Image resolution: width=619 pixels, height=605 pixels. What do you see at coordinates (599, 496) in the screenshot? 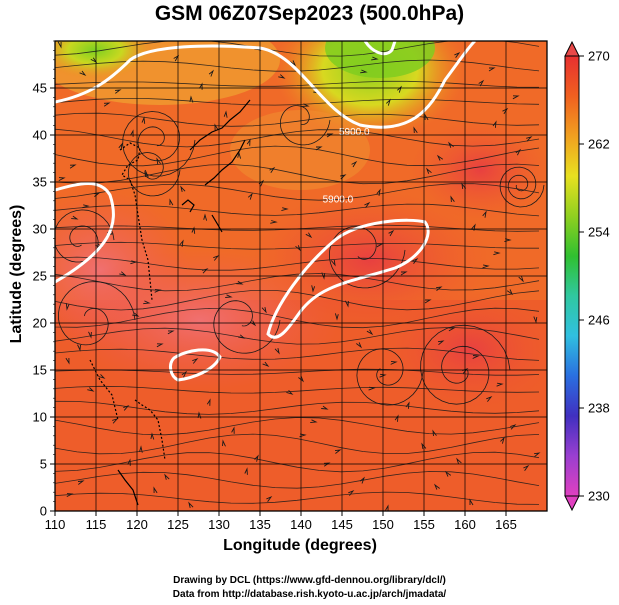
I see `colorbar-tick-label: 230` at bounding box center [599, 496].